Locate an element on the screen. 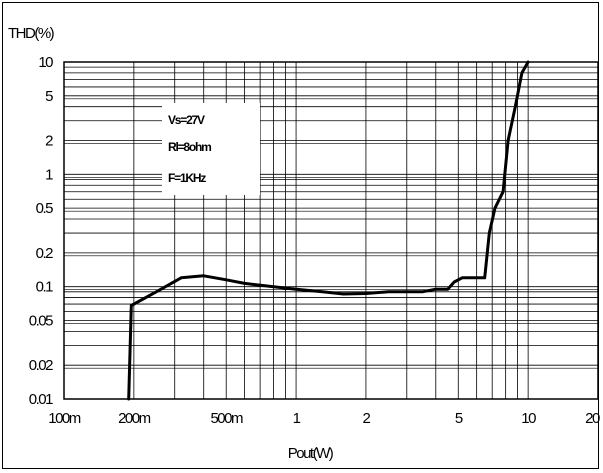  x-tick-label: 1 is located at coordinates (297, 418).